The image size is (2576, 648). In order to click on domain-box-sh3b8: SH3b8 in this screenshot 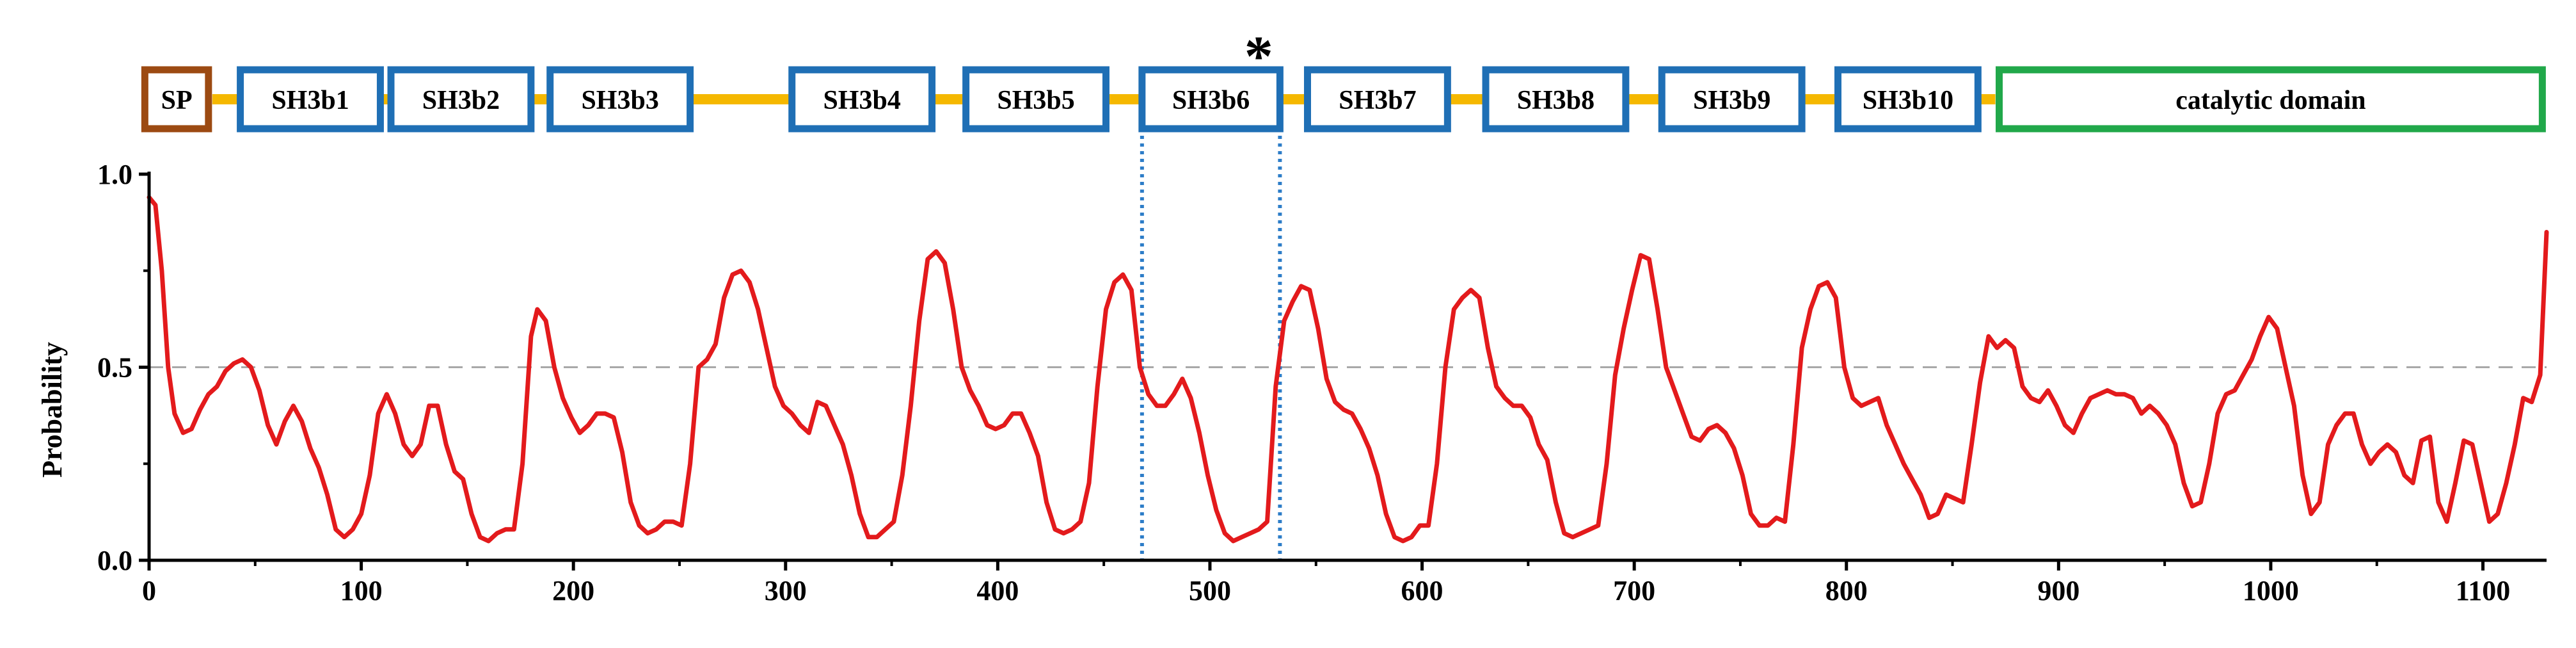, I will do `click(1556, 99)`.